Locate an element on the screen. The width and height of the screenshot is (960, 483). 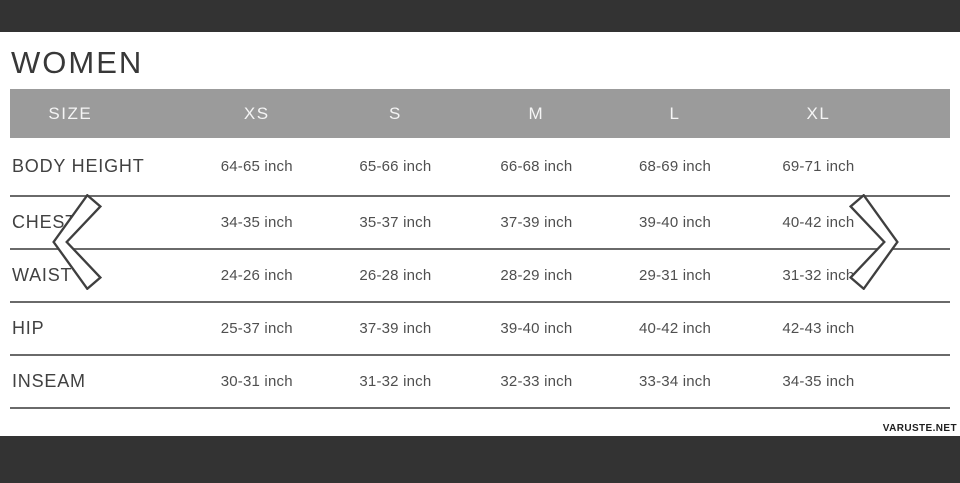
cell-value: 25-37 inch is located at coordinates (256, 328).